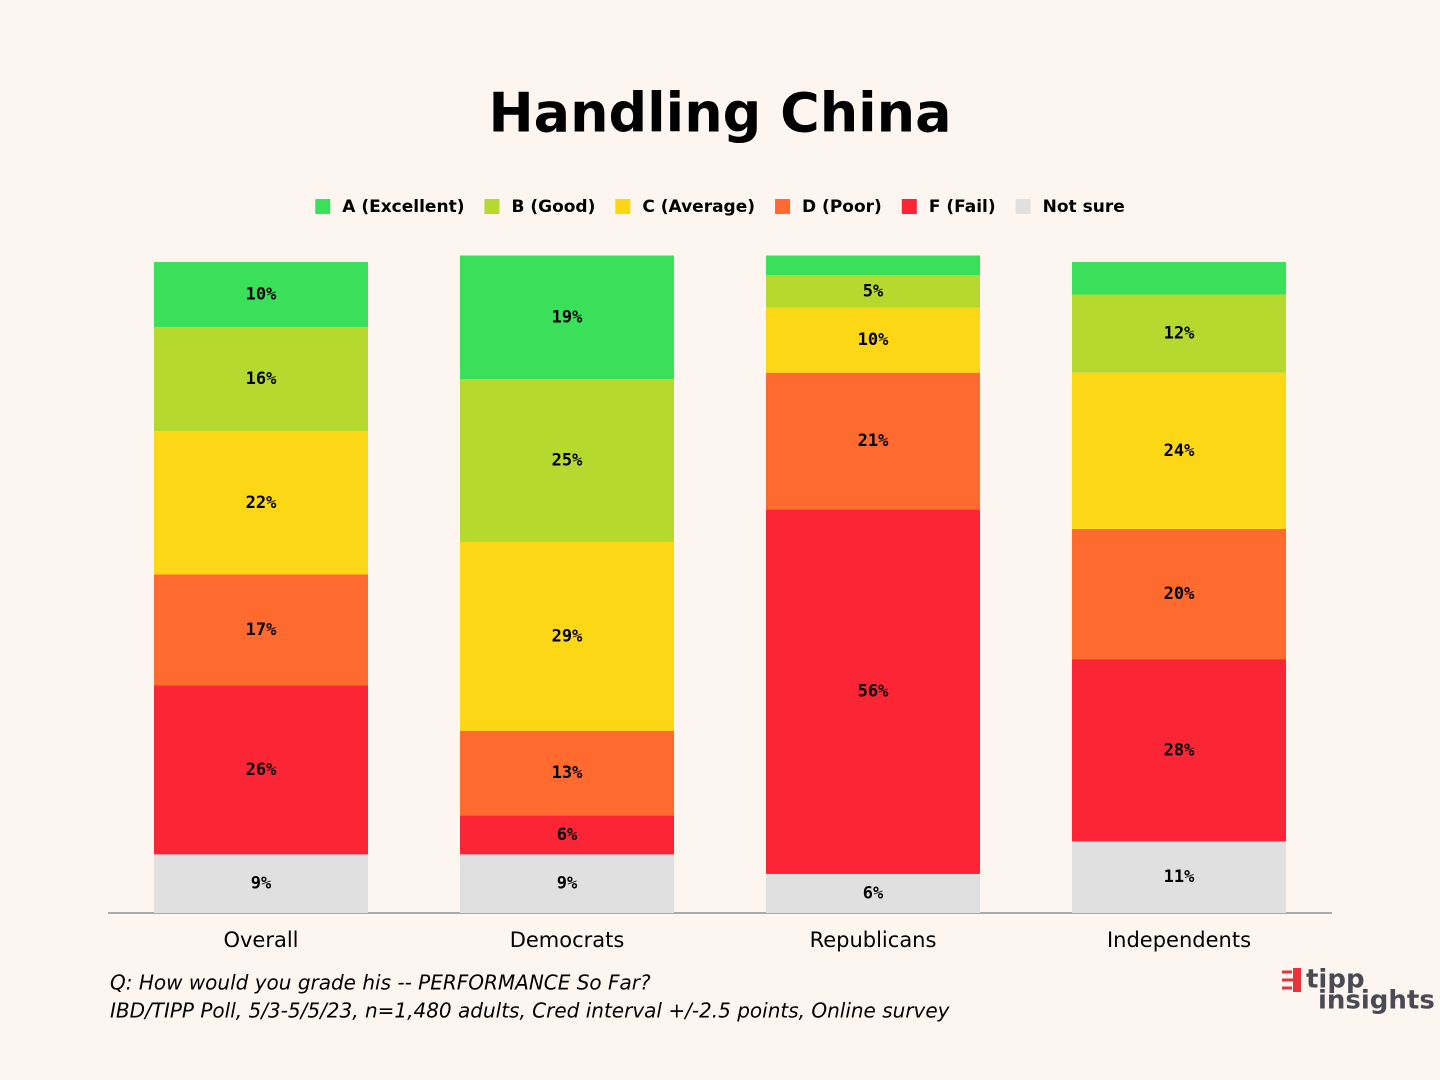 The width and height of the screenshot is (1440, 1080). I want to click on data-label: 24%, so click(1179, 451).